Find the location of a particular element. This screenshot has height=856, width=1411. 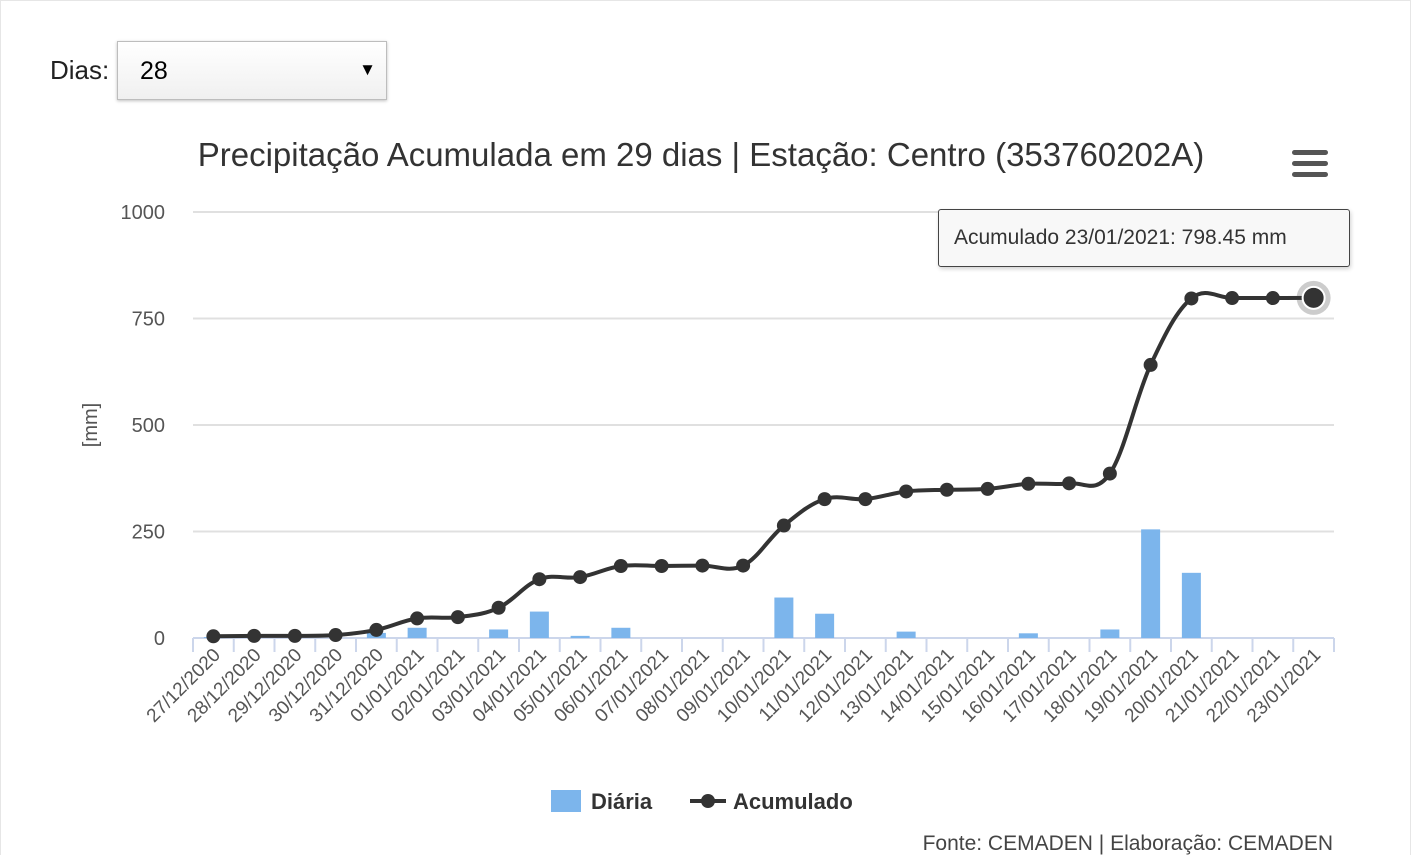

dropdown-arrow-icon: ▼ is located at coordinates (367, 69).